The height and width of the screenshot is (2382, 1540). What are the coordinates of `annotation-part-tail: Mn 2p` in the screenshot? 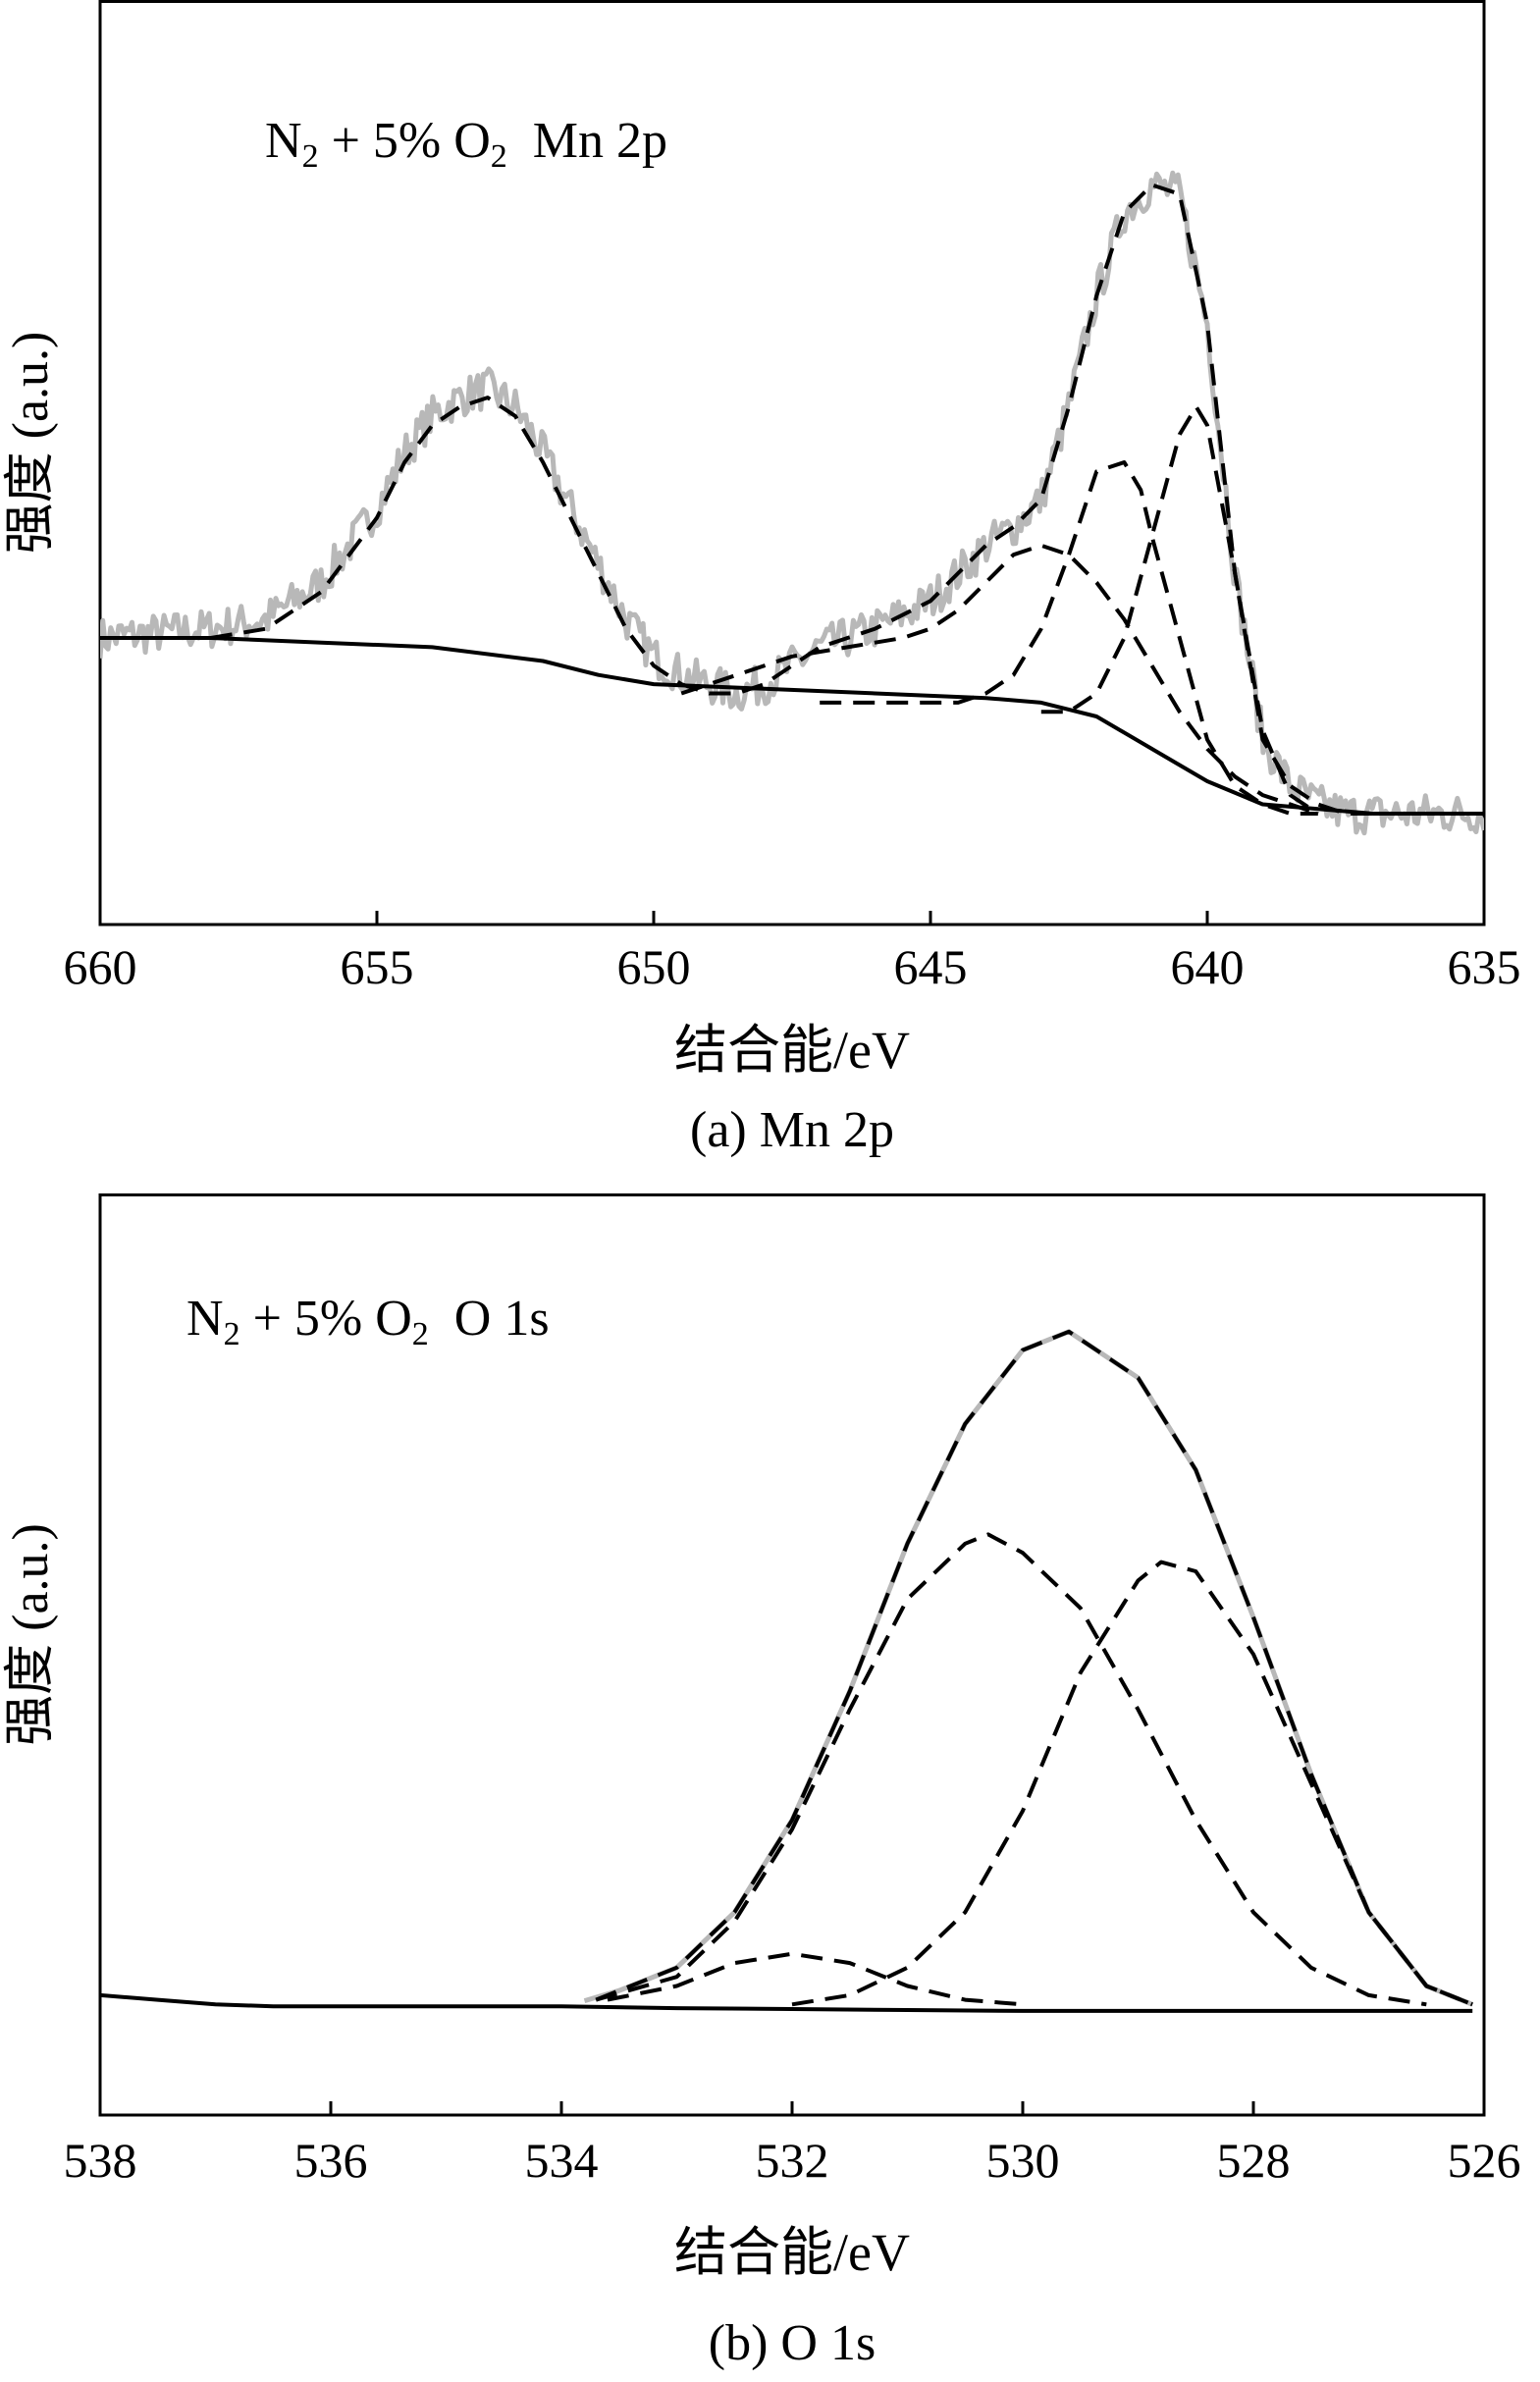 It's located at (587, 141).